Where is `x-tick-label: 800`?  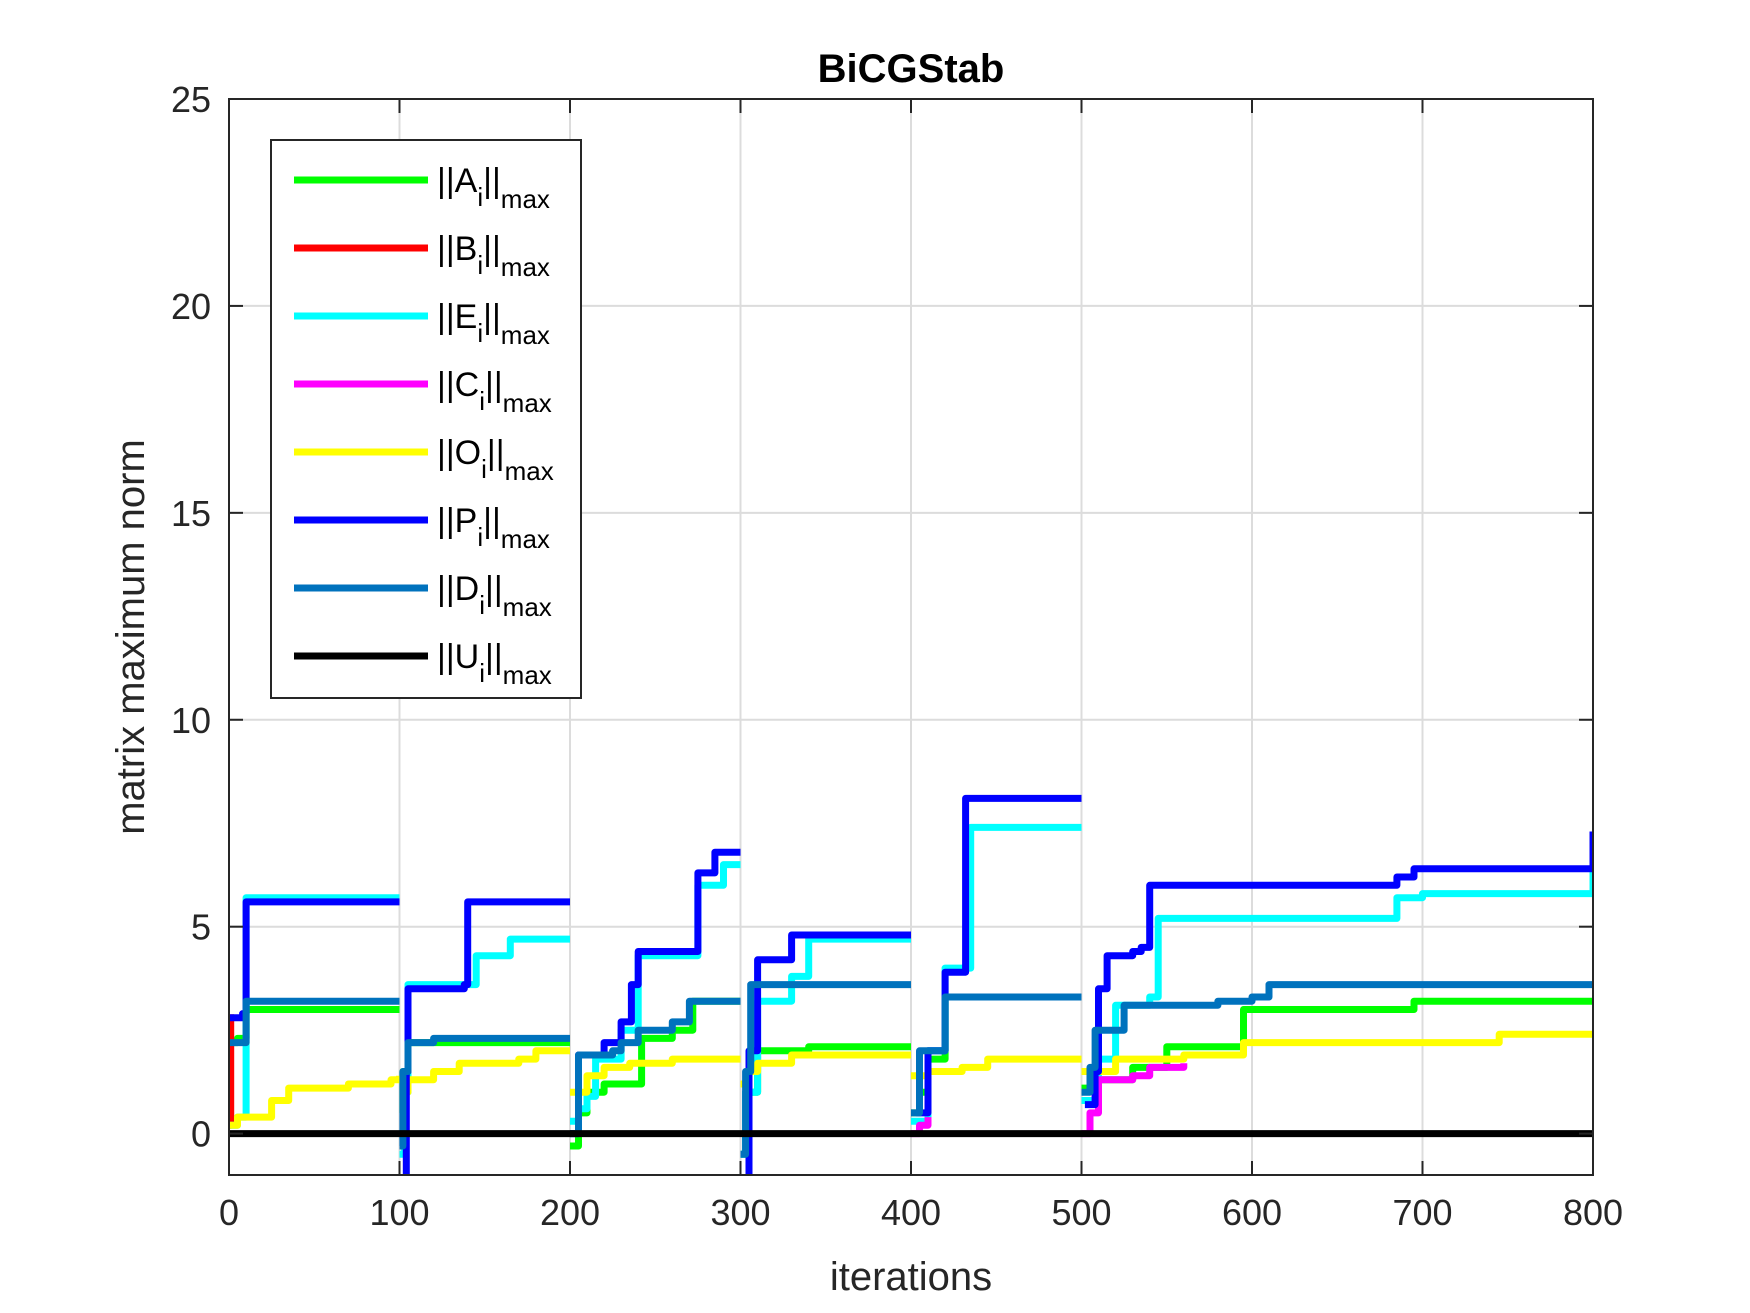 x-tick-label: 800 is located at coordinates (1593, 1212).